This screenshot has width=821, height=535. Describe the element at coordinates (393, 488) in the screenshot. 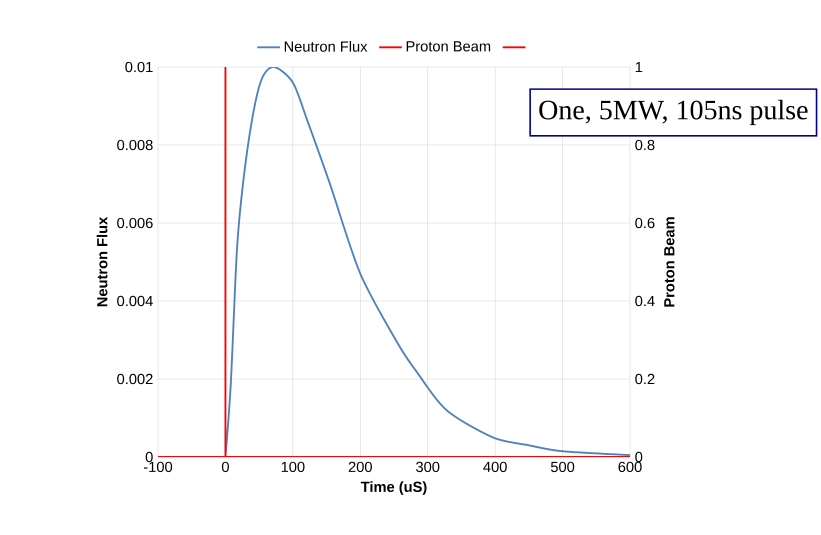

I see `x-axis-title: Time (uS)` at that location.